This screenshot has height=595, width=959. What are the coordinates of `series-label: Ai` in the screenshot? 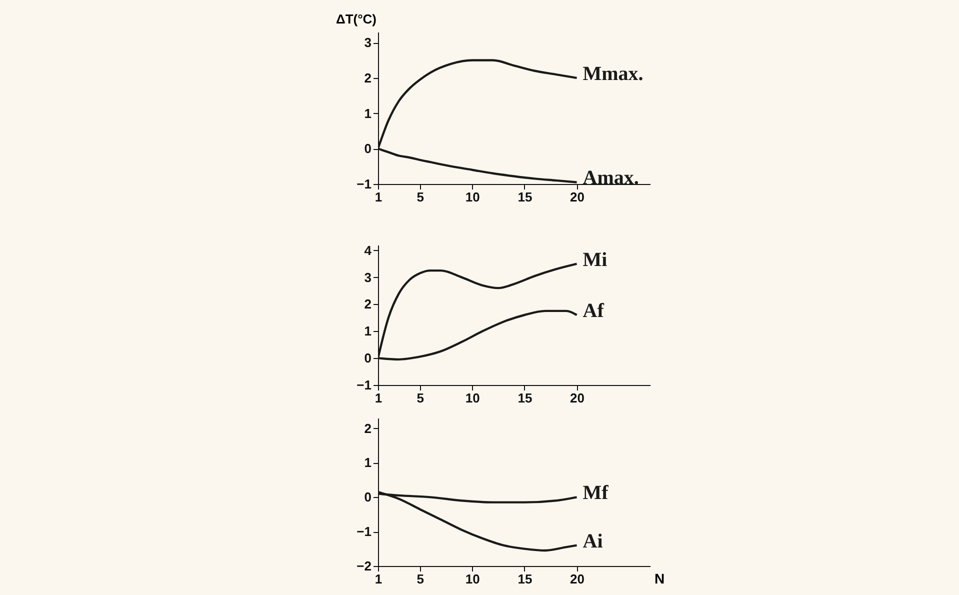 It's located at (593, 541).